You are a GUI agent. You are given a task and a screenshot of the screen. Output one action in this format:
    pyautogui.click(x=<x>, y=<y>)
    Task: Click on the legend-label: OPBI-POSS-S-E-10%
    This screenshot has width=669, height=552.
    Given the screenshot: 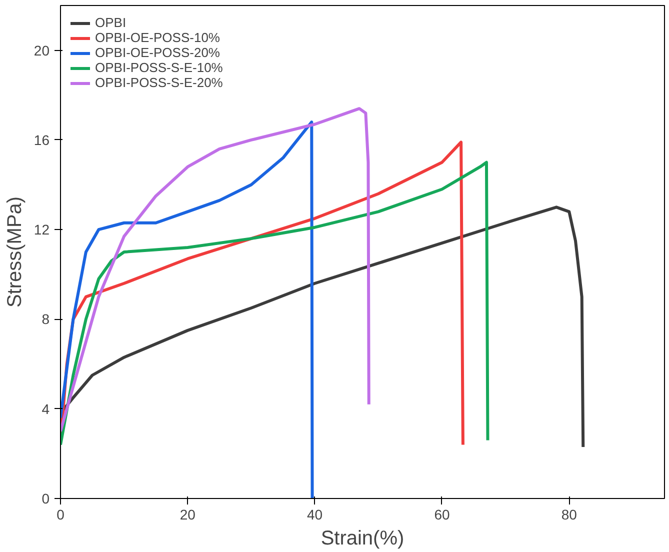 What is the action you would take?
    pyautogui.click(x=159, y=67)
    